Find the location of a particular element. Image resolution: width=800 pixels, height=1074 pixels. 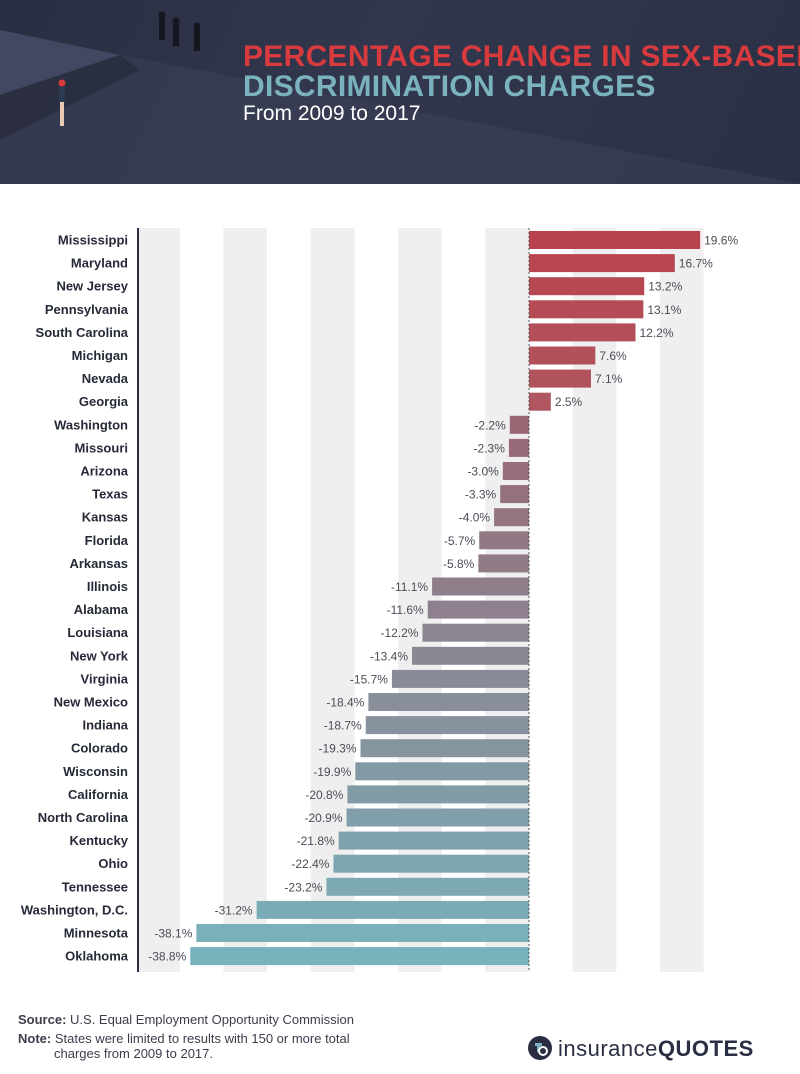

value-label: -19.3% is located at coordinates (337, 749).